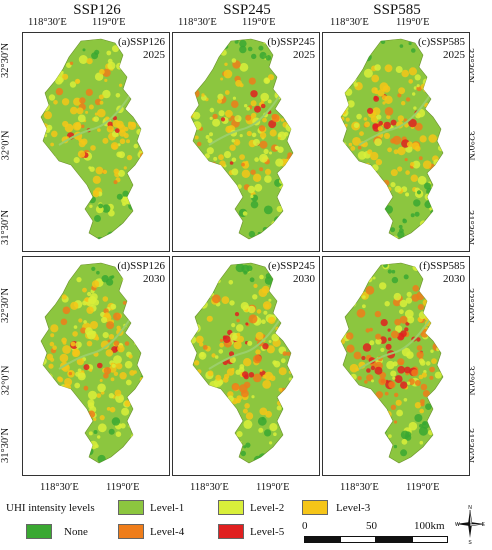 This screenshot has height=550, width=492. What do you see at coordinates (50, 508) in the screenshot?
I see `legend-title: UHI intensity levels` at bounding box center [50, 508].